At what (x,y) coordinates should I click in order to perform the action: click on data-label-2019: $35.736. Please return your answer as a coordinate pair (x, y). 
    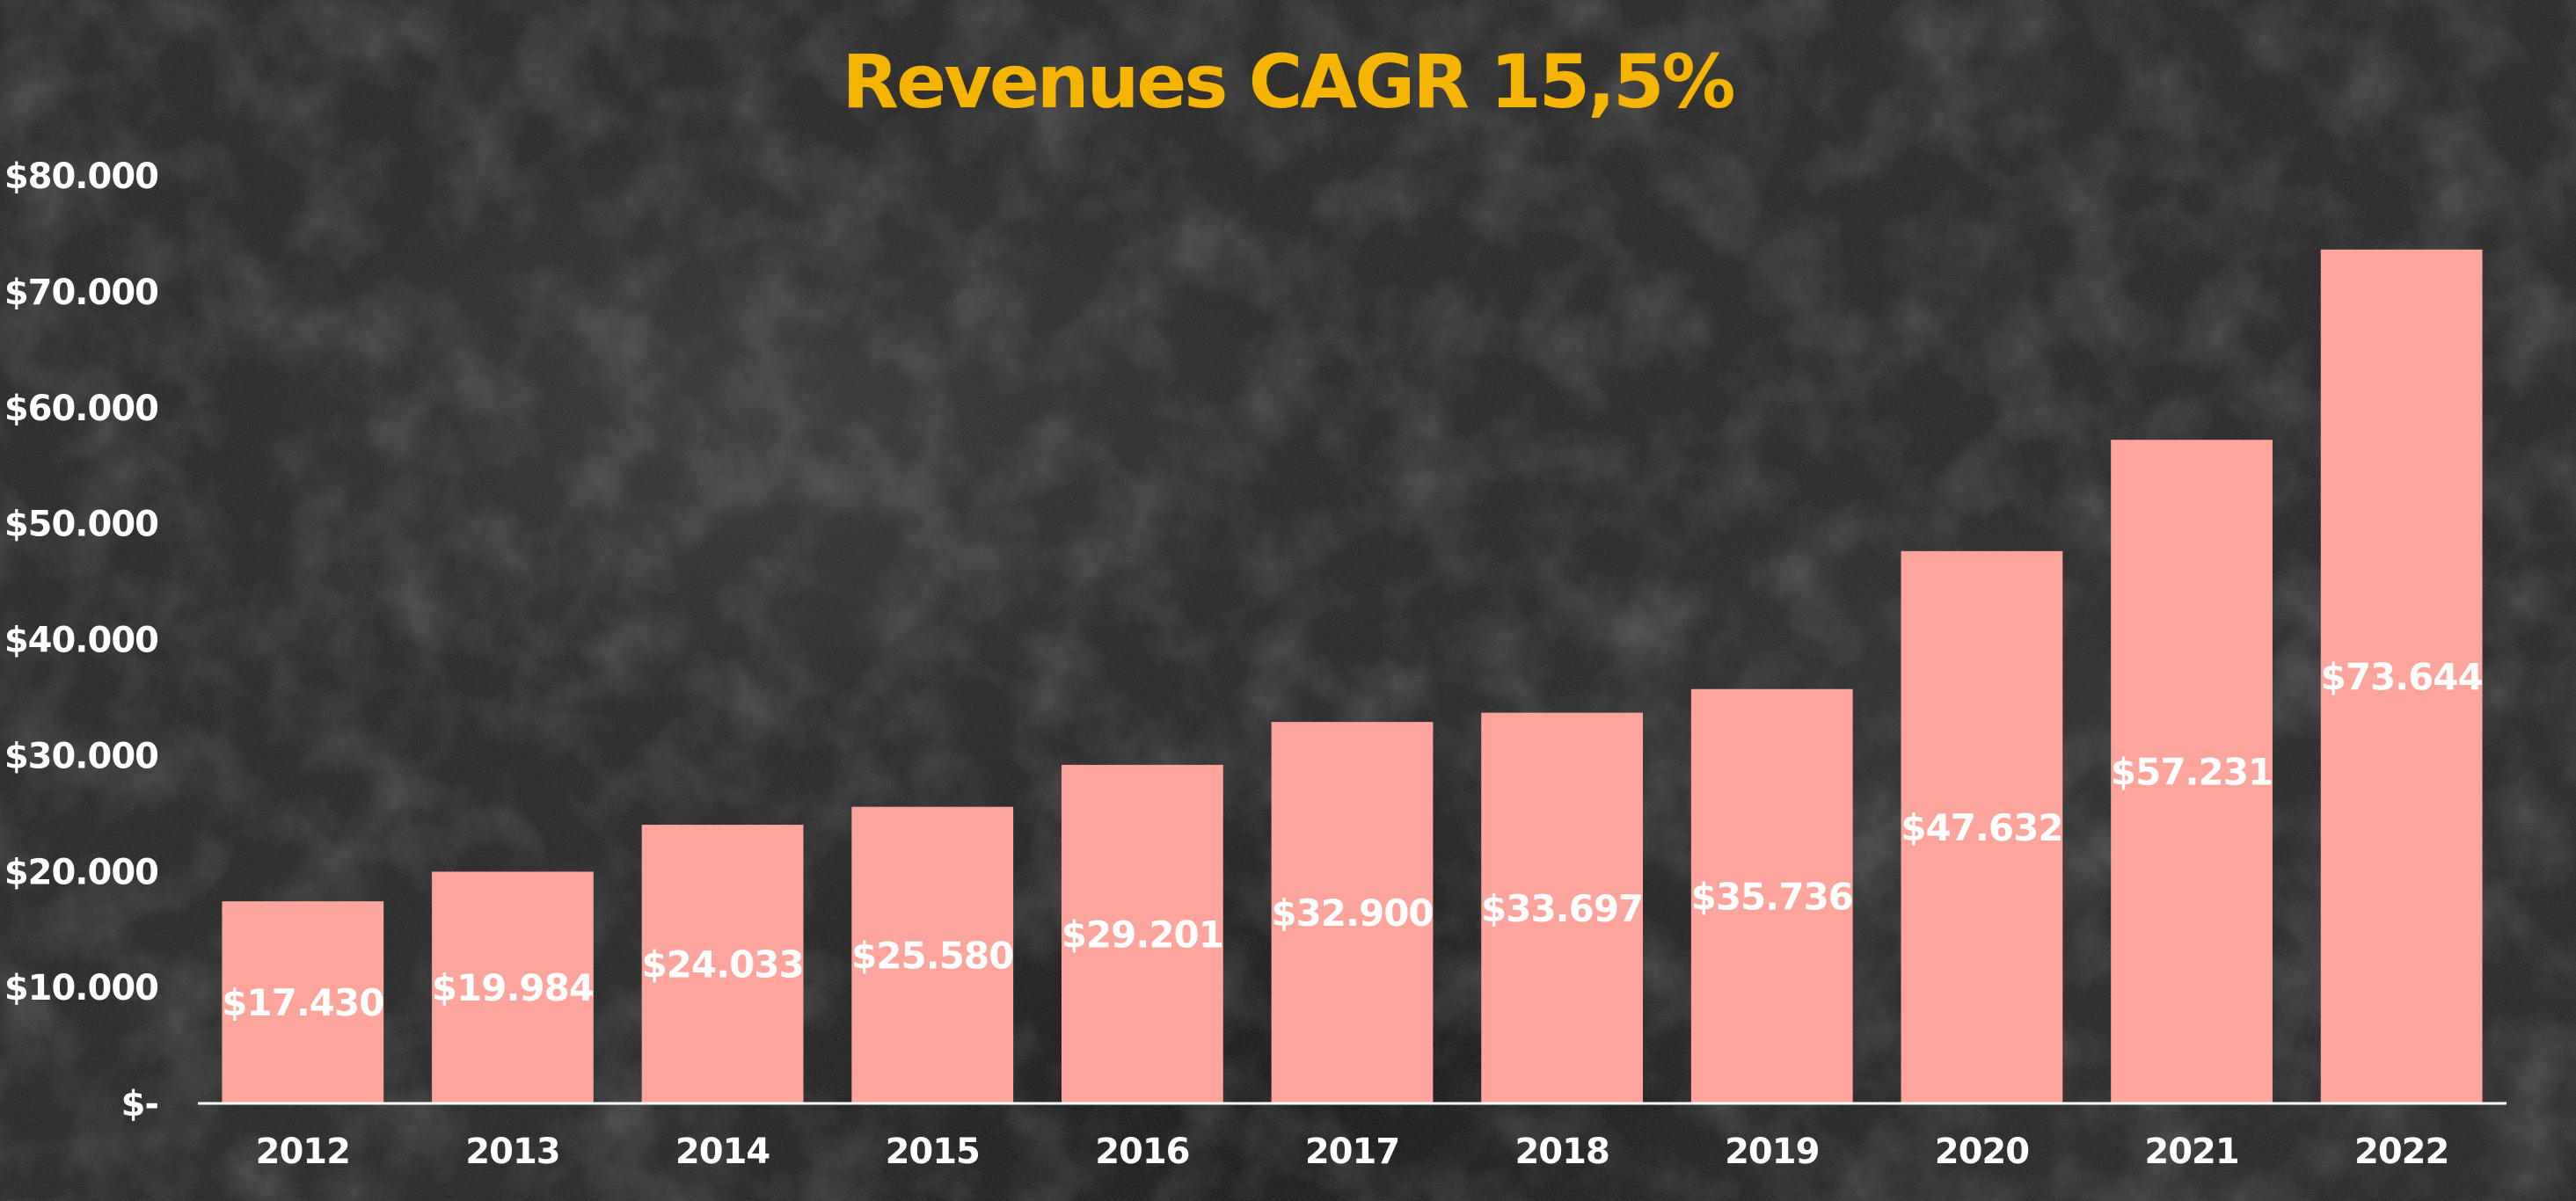
    Looking at the image, I should click on (1772, 897).